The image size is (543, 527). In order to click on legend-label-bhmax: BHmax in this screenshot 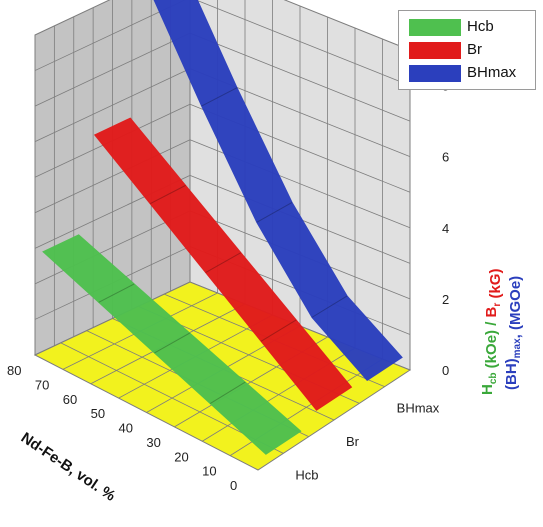, I will do `click(492, 72)`.